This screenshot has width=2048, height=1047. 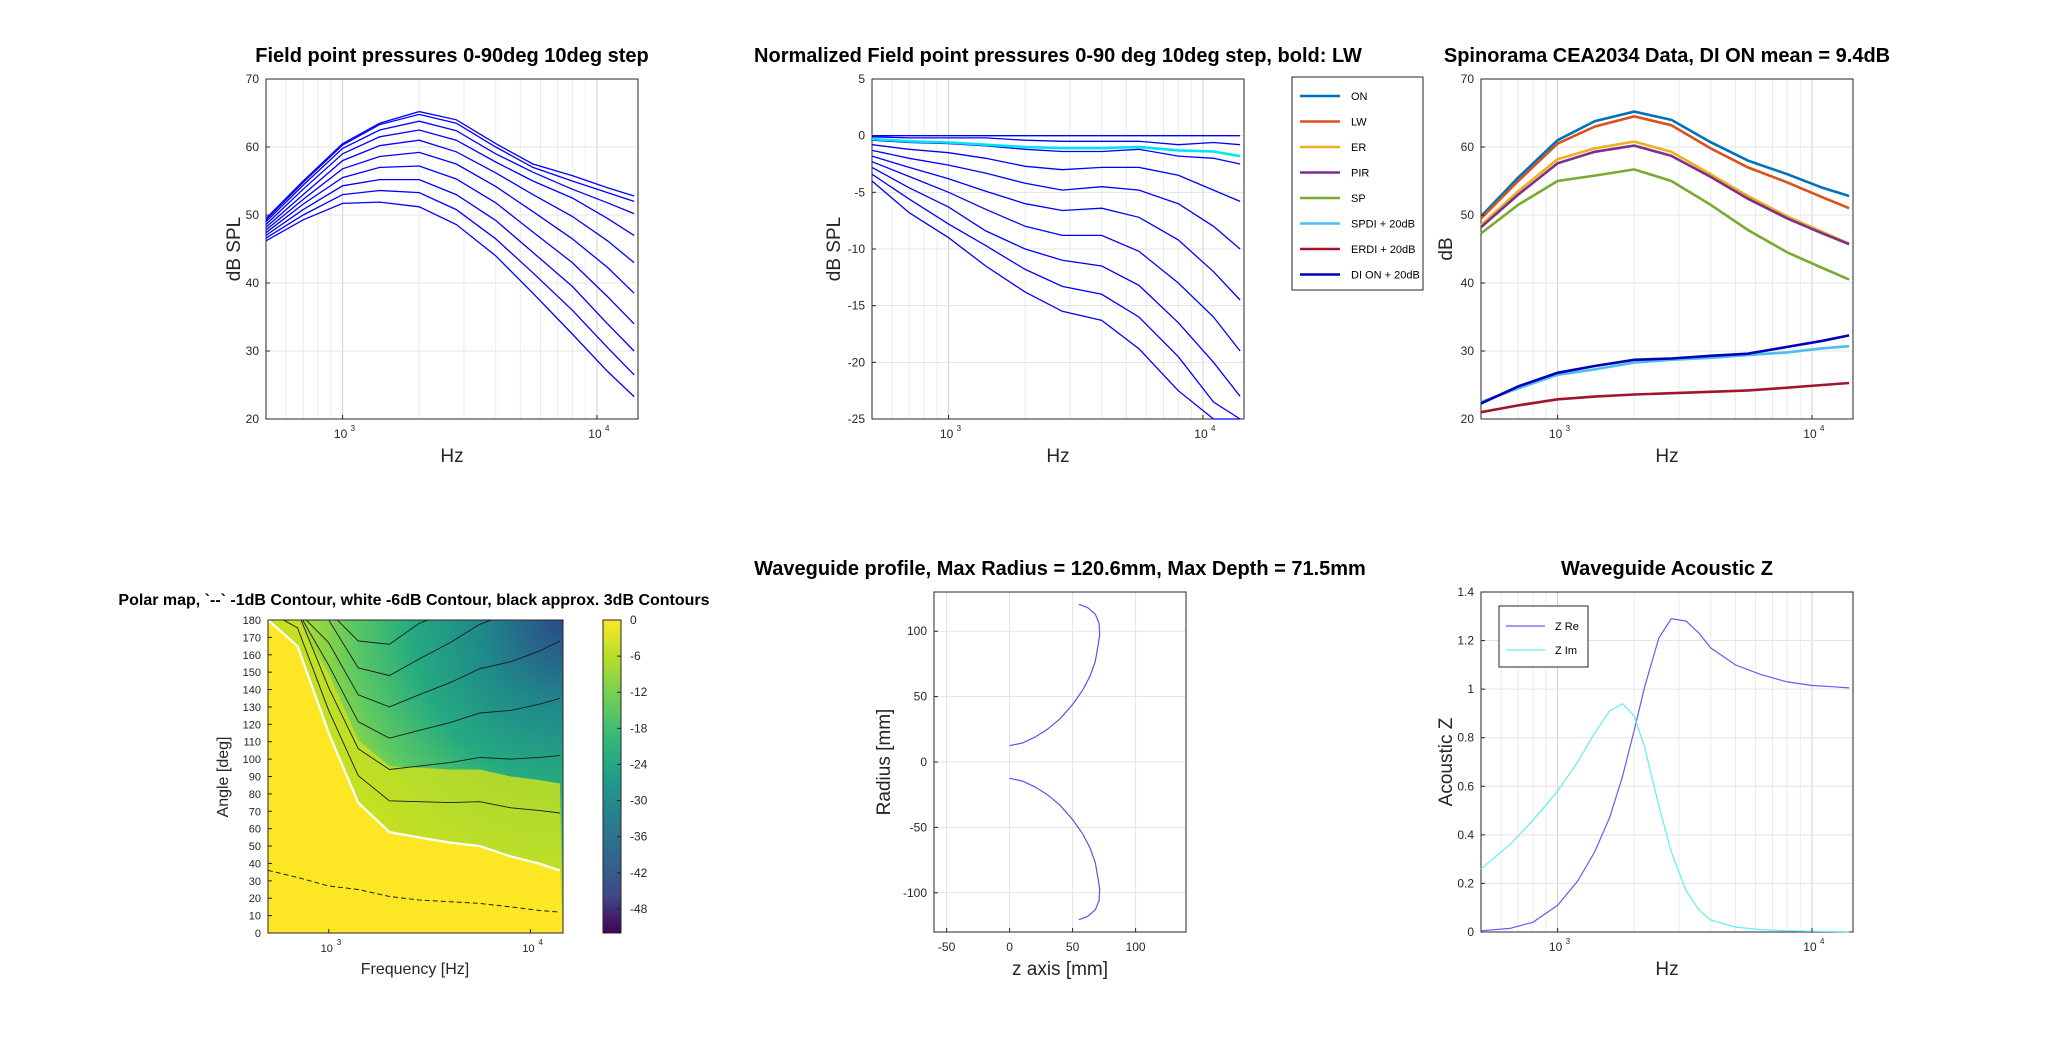 I want to click on legend: Z Re Z Im, so click(x=1543, y=636).